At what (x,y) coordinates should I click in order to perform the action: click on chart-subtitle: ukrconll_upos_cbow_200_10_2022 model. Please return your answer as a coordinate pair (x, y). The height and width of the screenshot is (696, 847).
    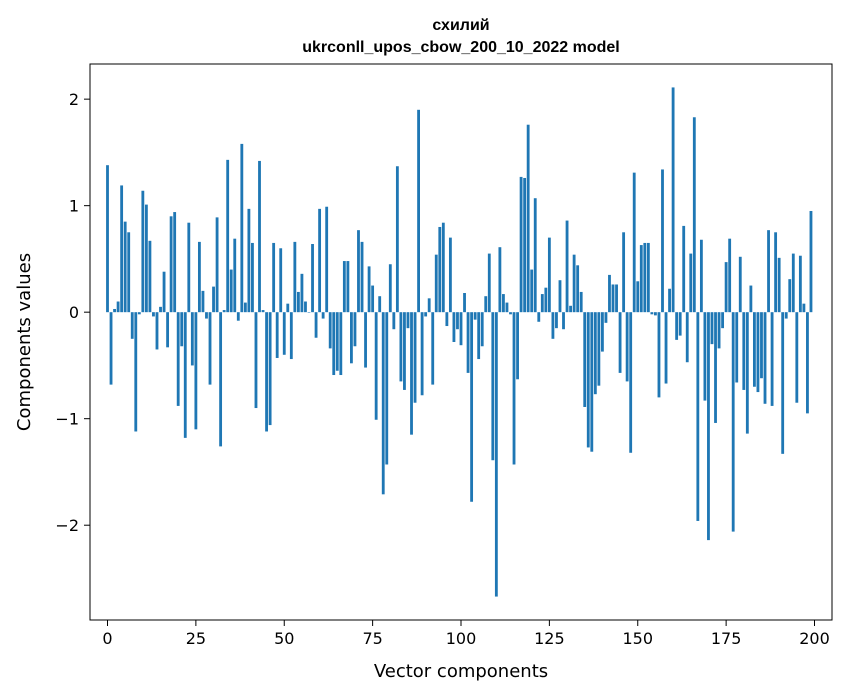
    Looking at the image, I should click on (460, 47).